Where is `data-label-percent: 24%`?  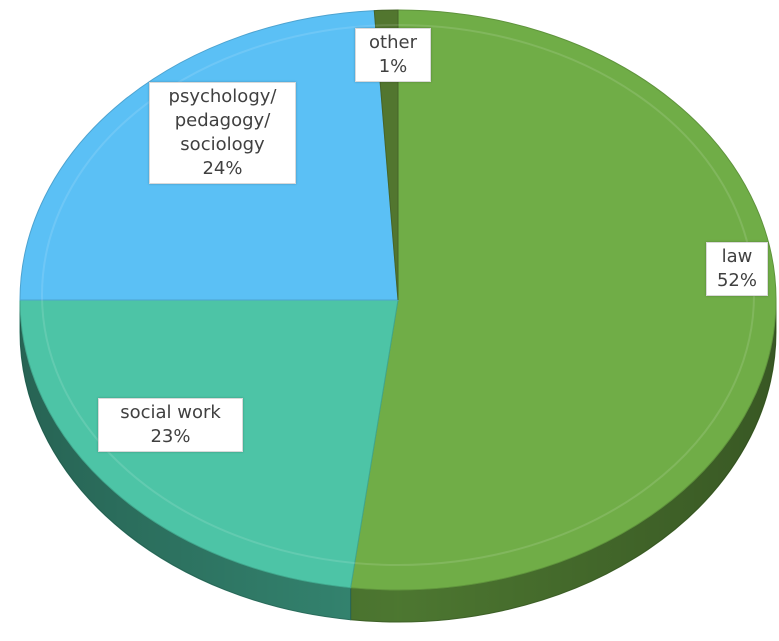
data-label-percent: 24% is located at coordinates (222, 168).